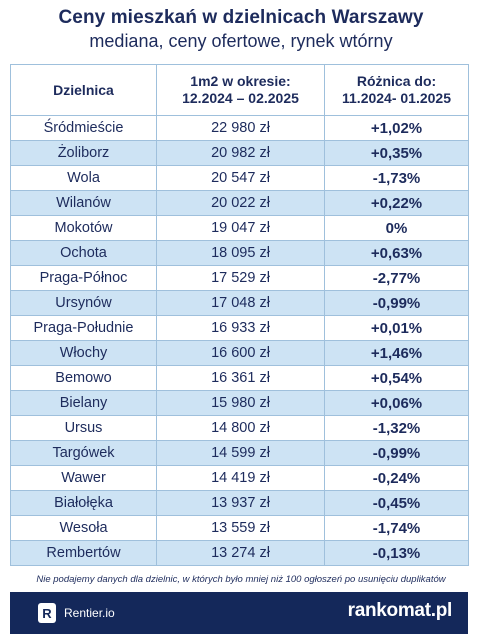 The width and height of the screenshot is (482, 640). What do you see at coordinates (83, 328) in the screenshot?
I see `district-cell: Praga-Południe` at bounding box center [83, 328].